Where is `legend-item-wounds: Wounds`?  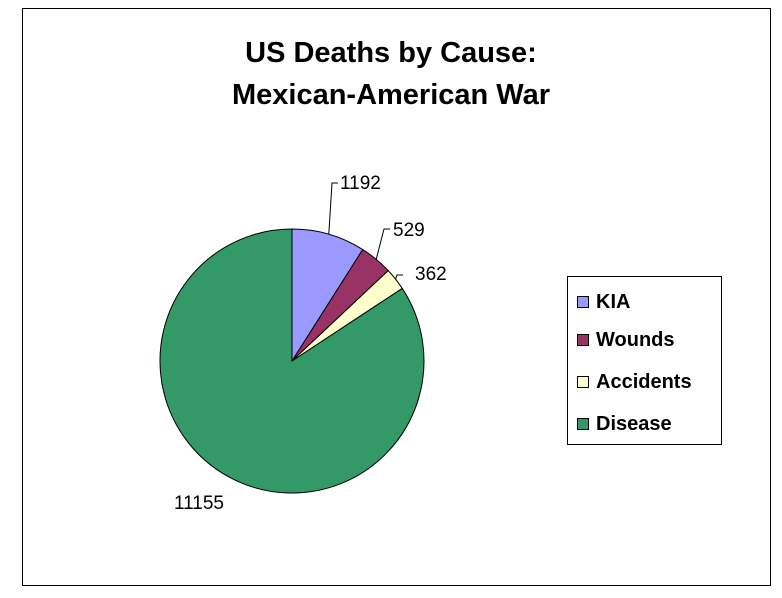 legend-item-wounds: Wounds is located at coordinates (626, 340).